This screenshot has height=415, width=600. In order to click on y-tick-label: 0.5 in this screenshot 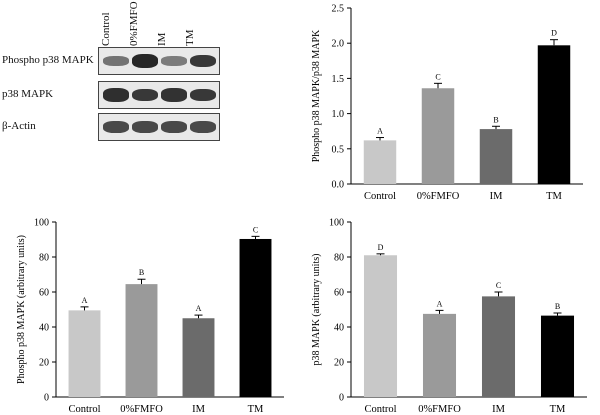, I will do `click(338, 149)`.